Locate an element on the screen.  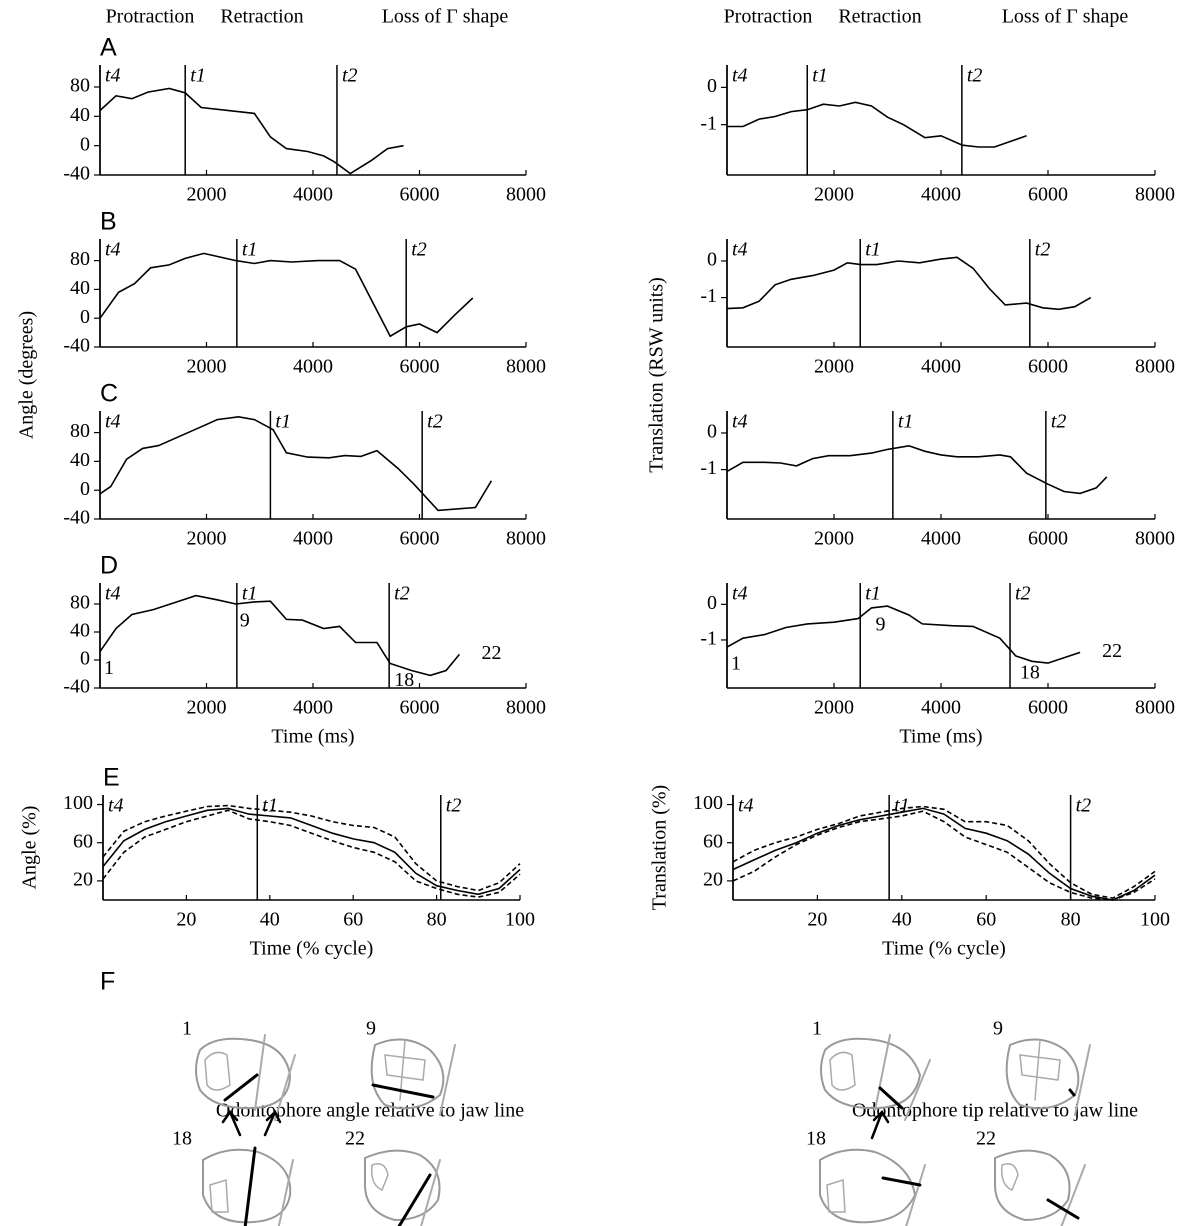
y-tick-label: 100 is located at coordinates (708, 803).